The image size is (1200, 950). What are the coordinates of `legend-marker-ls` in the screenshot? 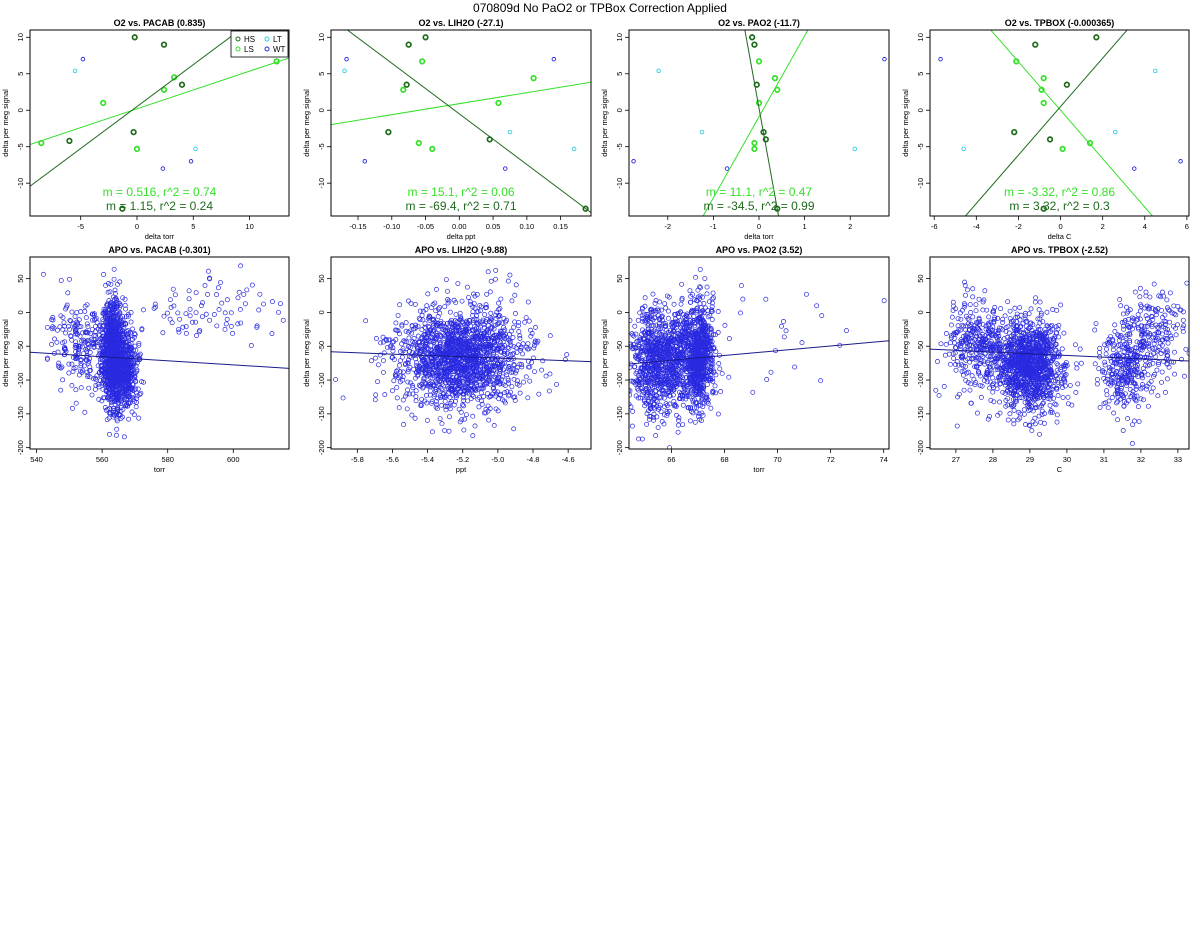 It's located at (238, 49).